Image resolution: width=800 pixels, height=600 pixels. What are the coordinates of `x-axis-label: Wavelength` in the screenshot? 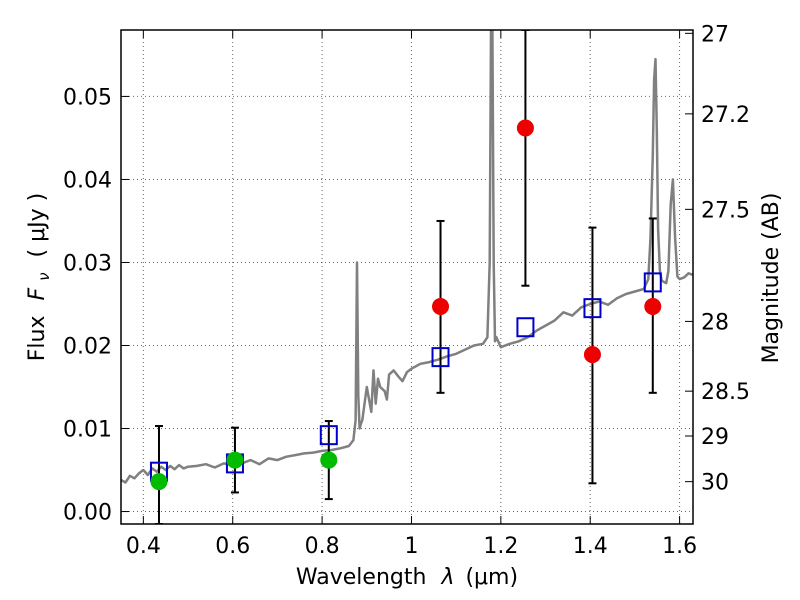 It's located at (361, 577).